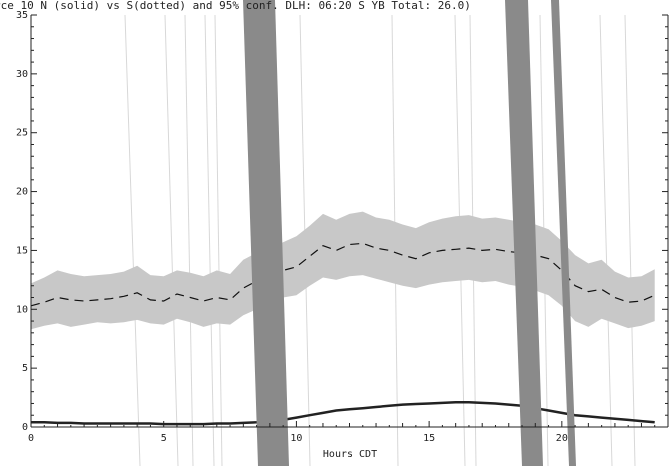 The width and height of the screenshot is (670, 466). Describe the element at coordinates (429, 438) in the screenshot. I see `x-tick-label: 15` at that location.